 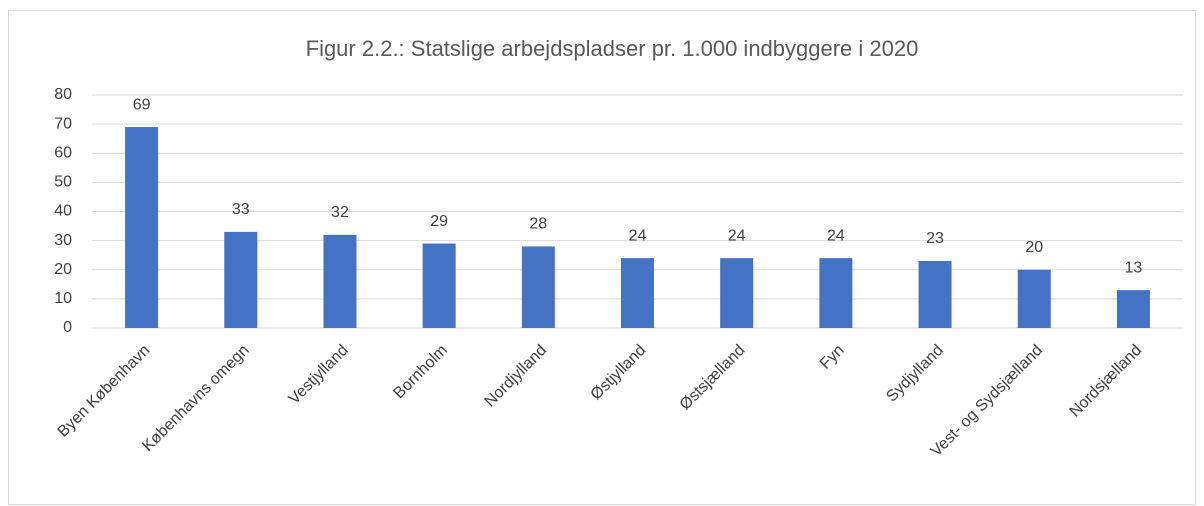 What do you see at coordinates (142, 104) in the screenshot?
I see `data-label: 69` at bounding box center [142, 104].